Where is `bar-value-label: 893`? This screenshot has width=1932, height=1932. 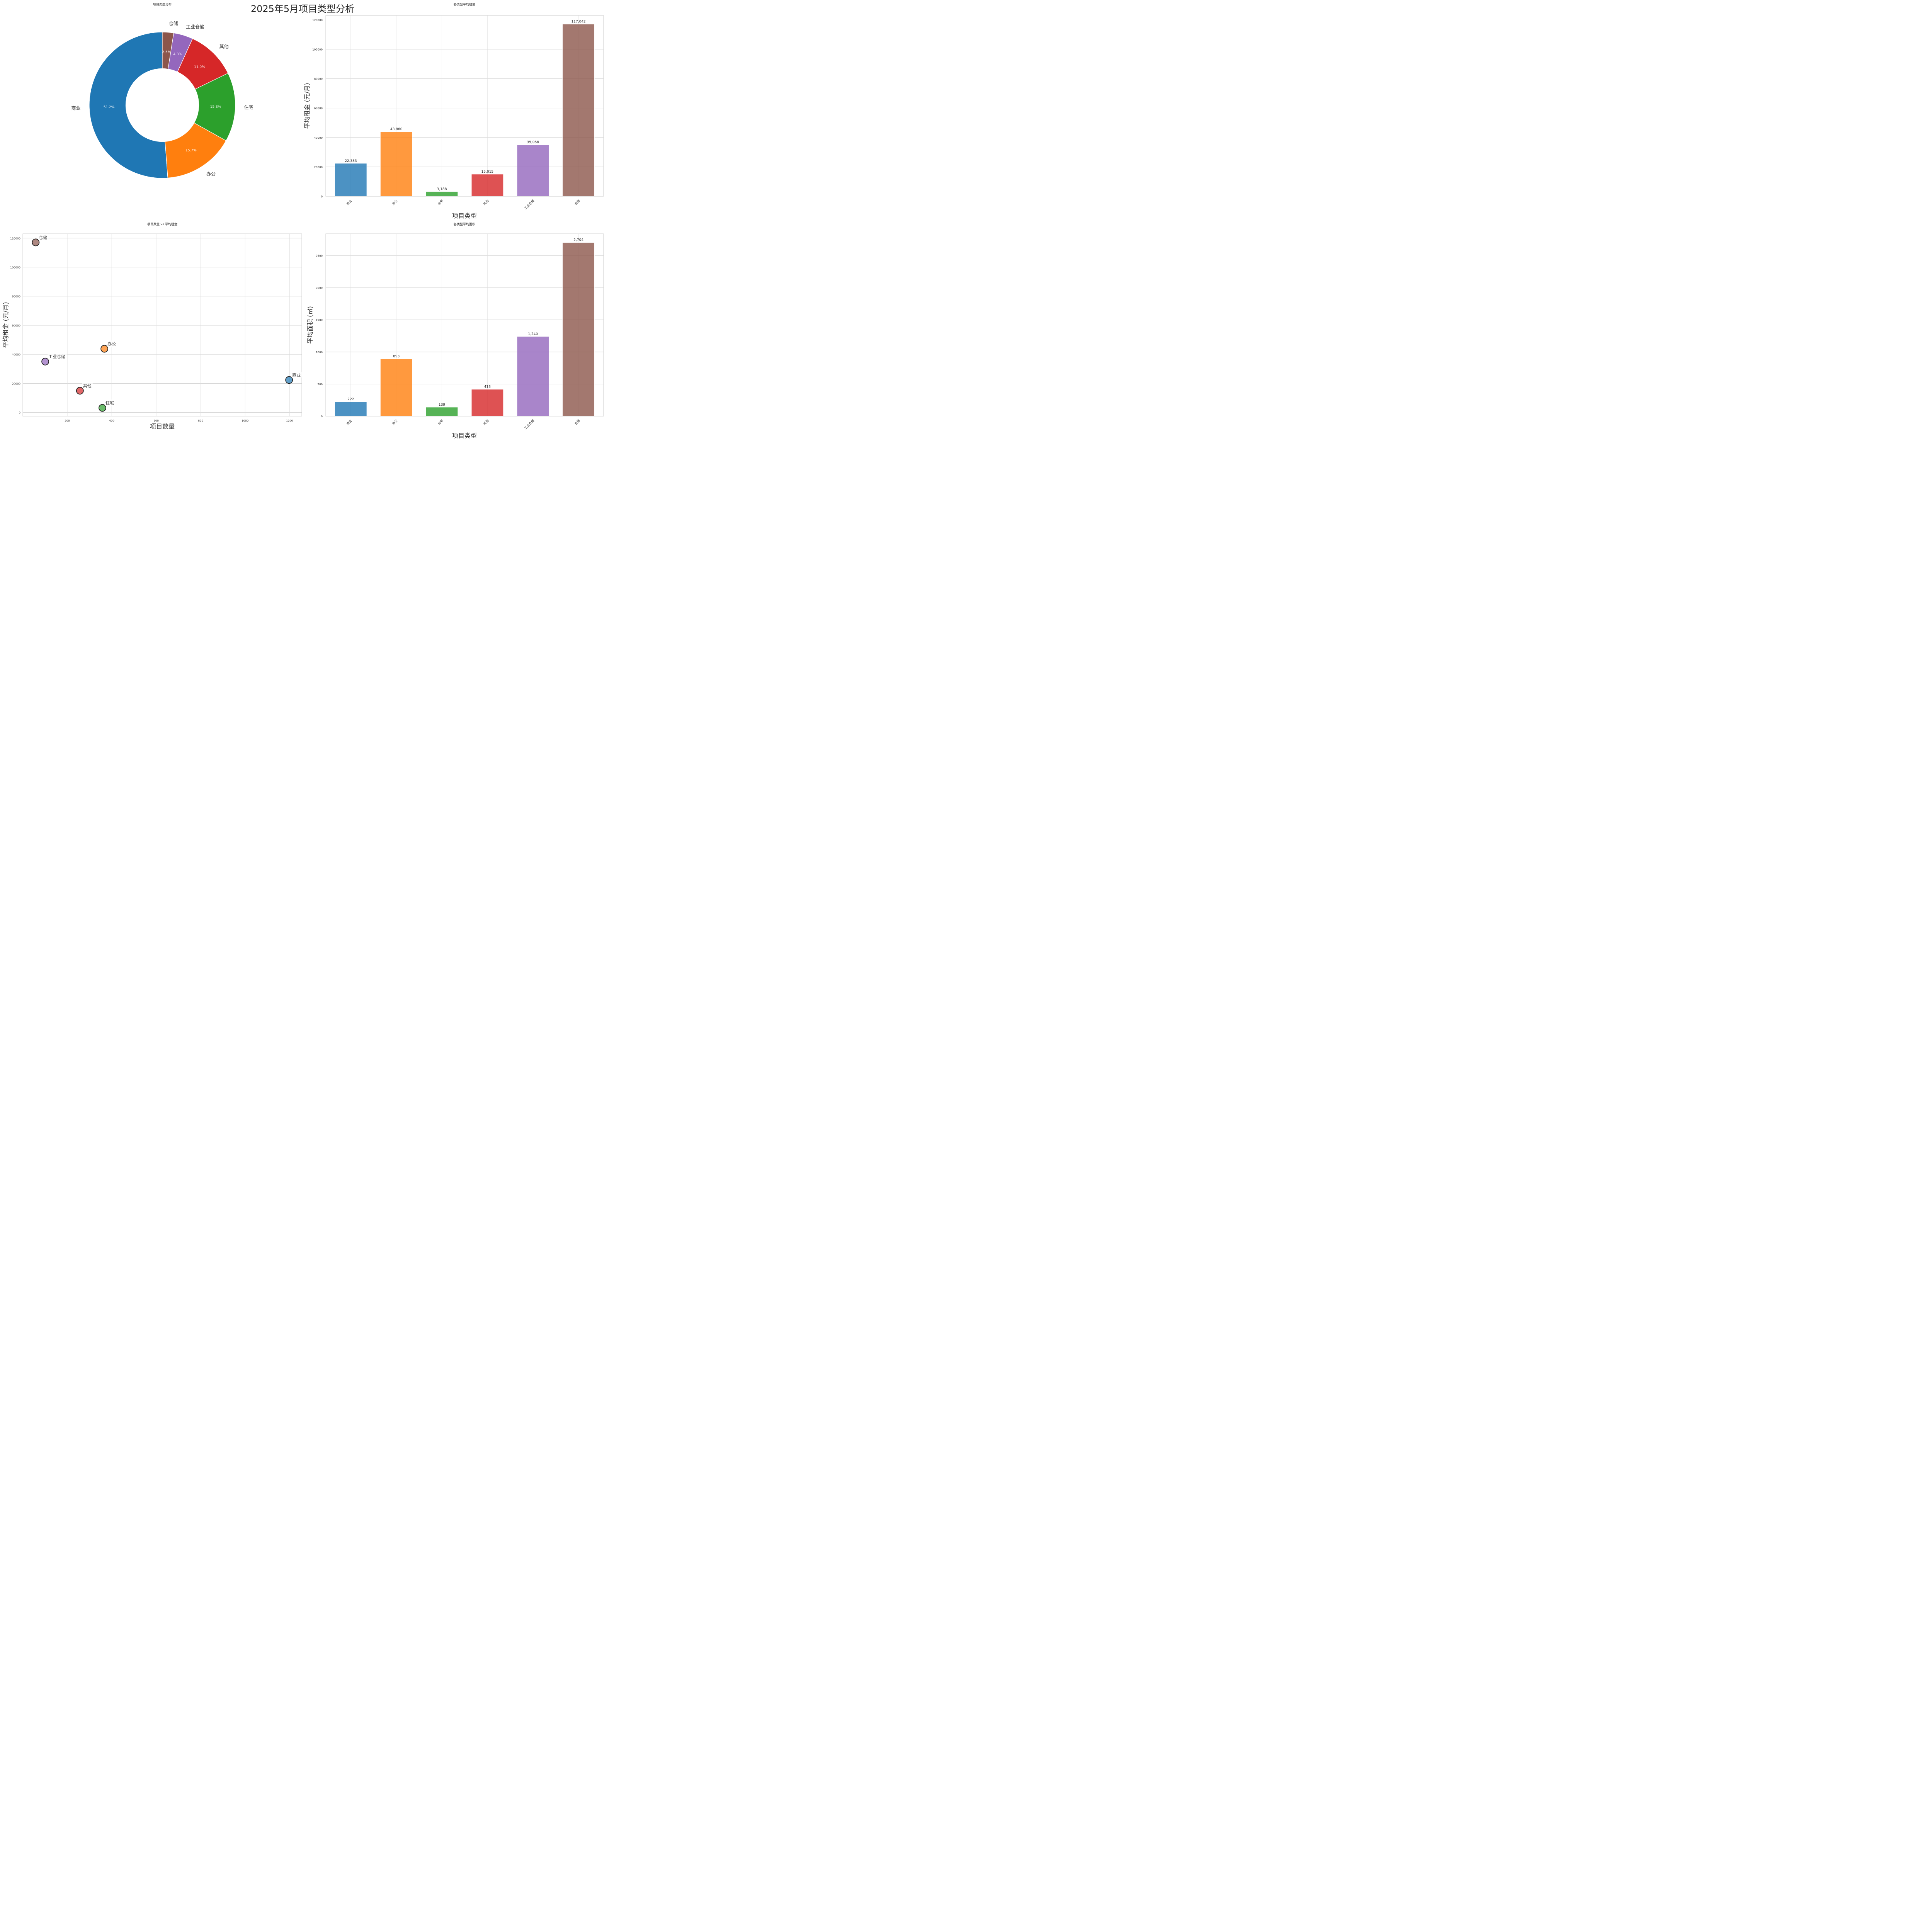
bar-value-label: 893 is located at coordinates (396, 357).